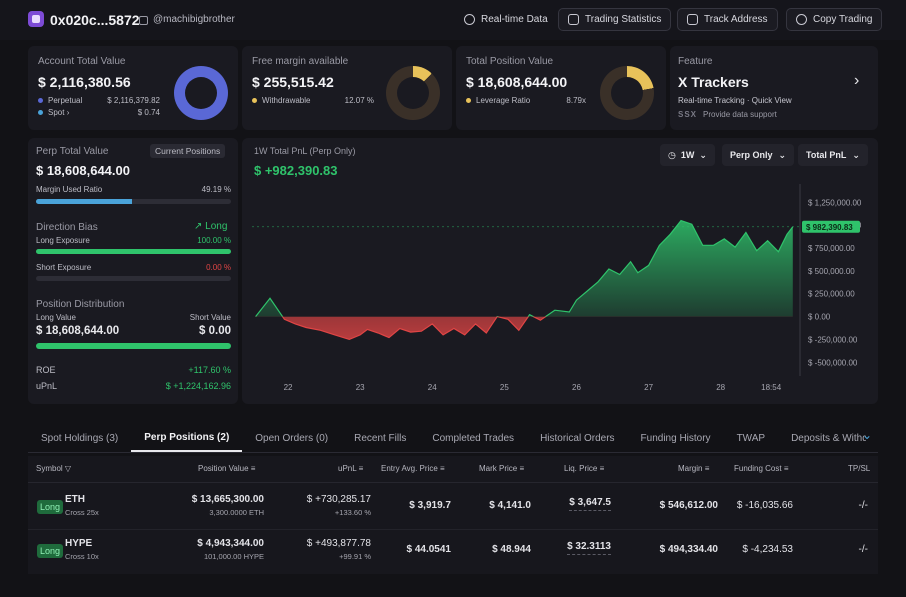 This screenshot has width=906, height=597. Describe the element at coordinates (510, 505) in the screenshot. I see `mark-price: $ 4,141.0` at that location.